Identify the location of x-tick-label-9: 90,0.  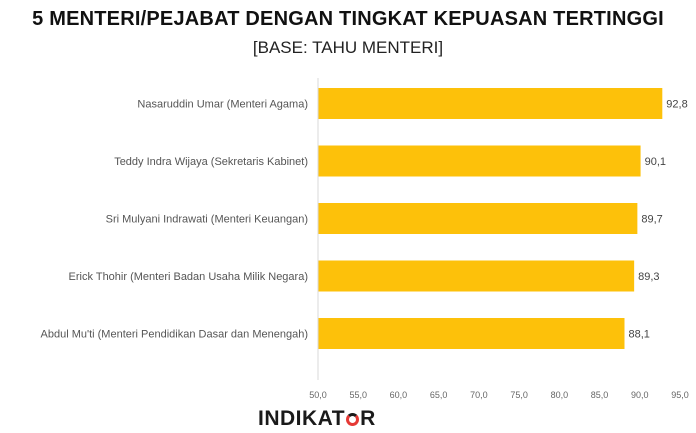
(640, 395).